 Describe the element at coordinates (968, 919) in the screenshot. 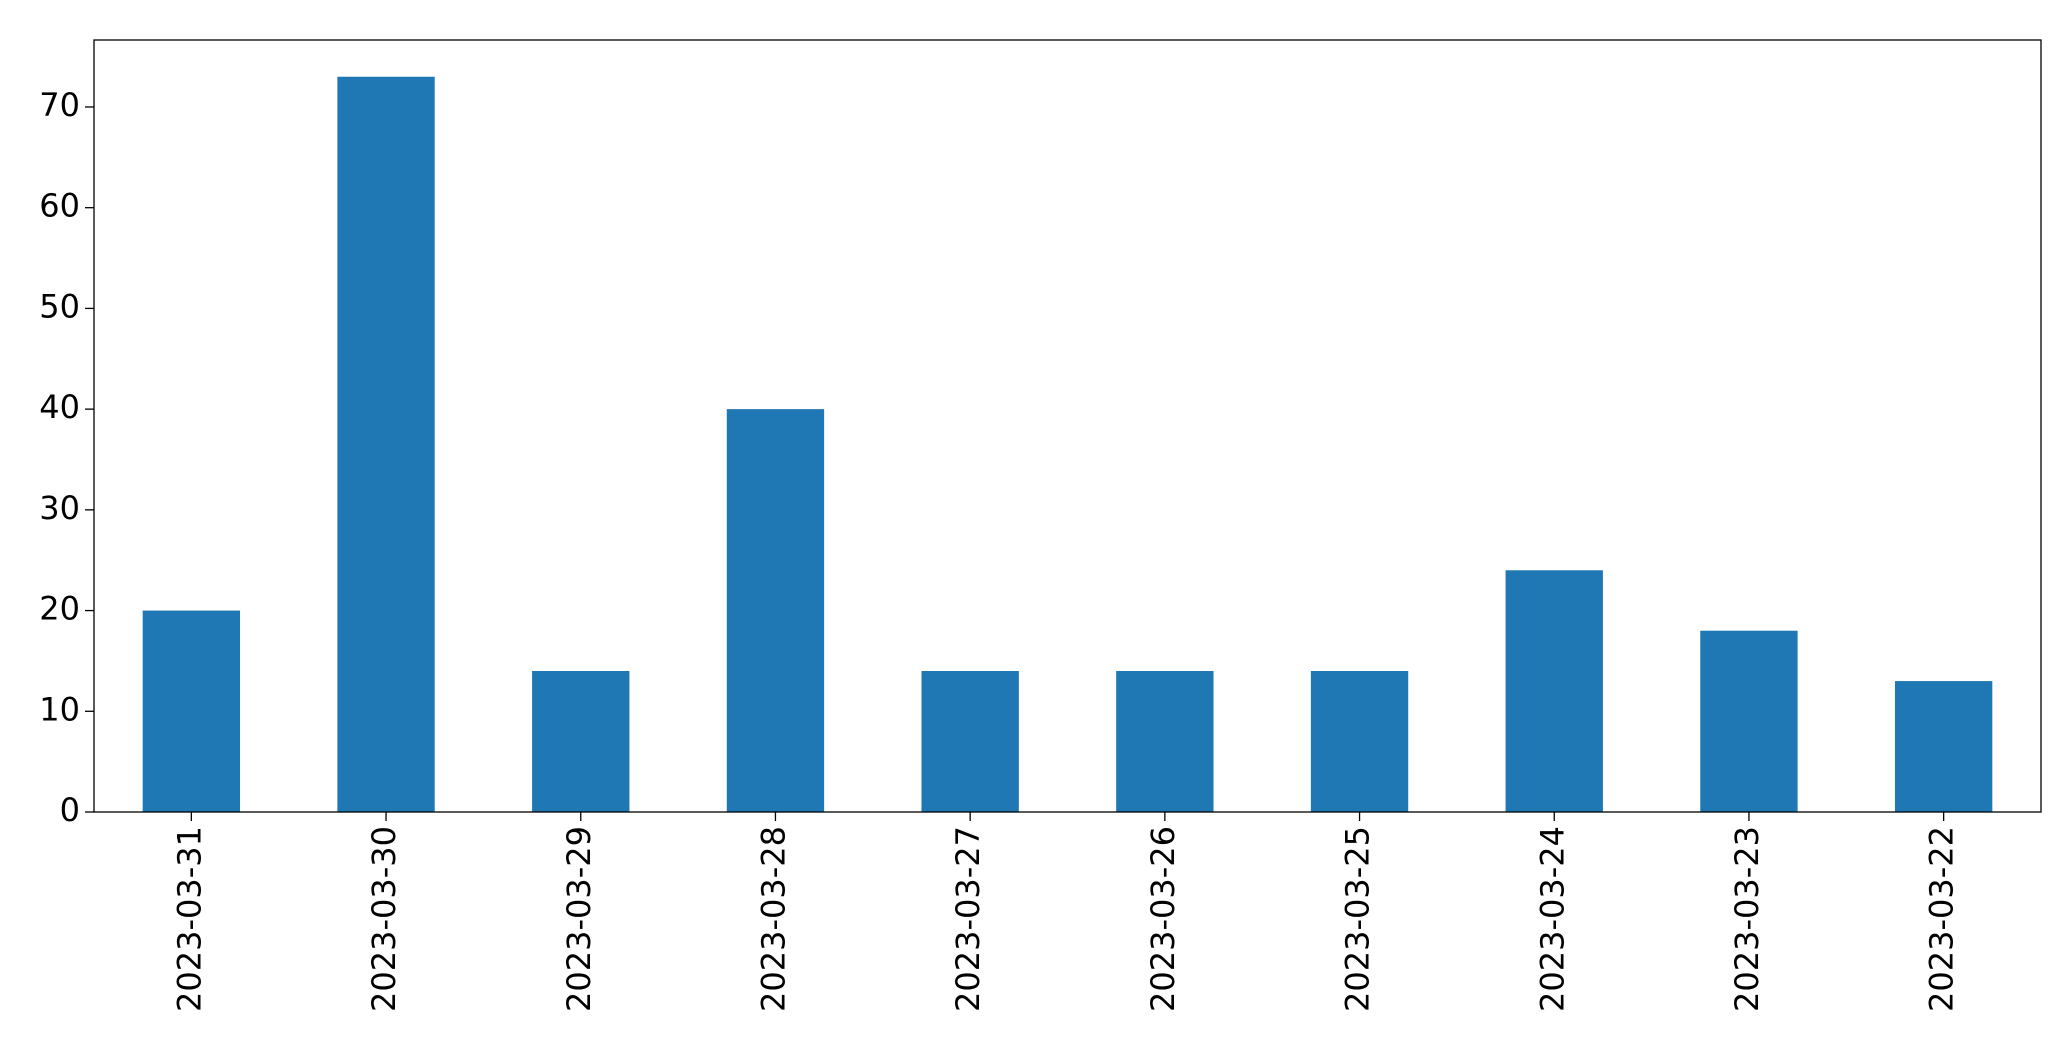

I see `x-tick-label: 2023-03-27` at that location.